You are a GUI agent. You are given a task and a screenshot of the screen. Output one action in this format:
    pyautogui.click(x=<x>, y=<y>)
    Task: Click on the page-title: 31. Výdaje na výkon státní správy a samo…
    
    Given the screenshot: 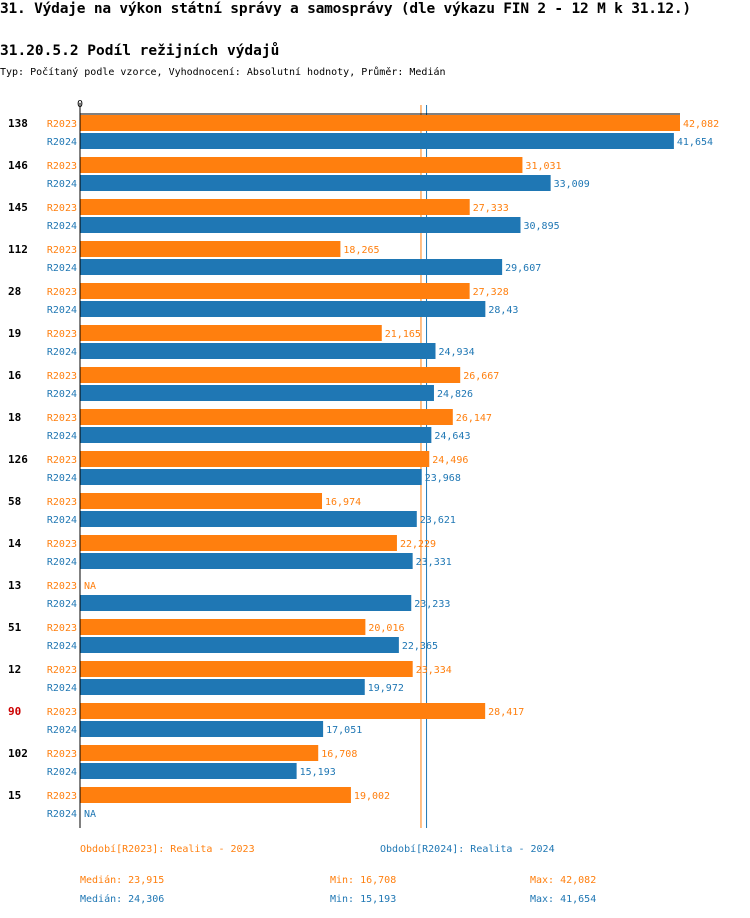 What is the action you would take?
    pyautogui.click(x=345, y=9)
    